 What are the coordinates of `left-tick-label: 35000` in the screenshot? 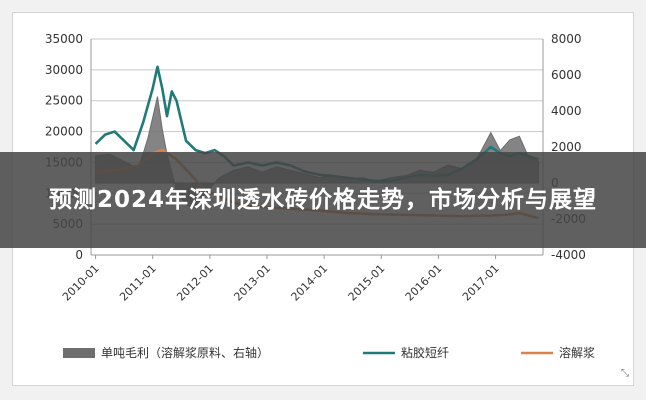 It's located at (64, 39).